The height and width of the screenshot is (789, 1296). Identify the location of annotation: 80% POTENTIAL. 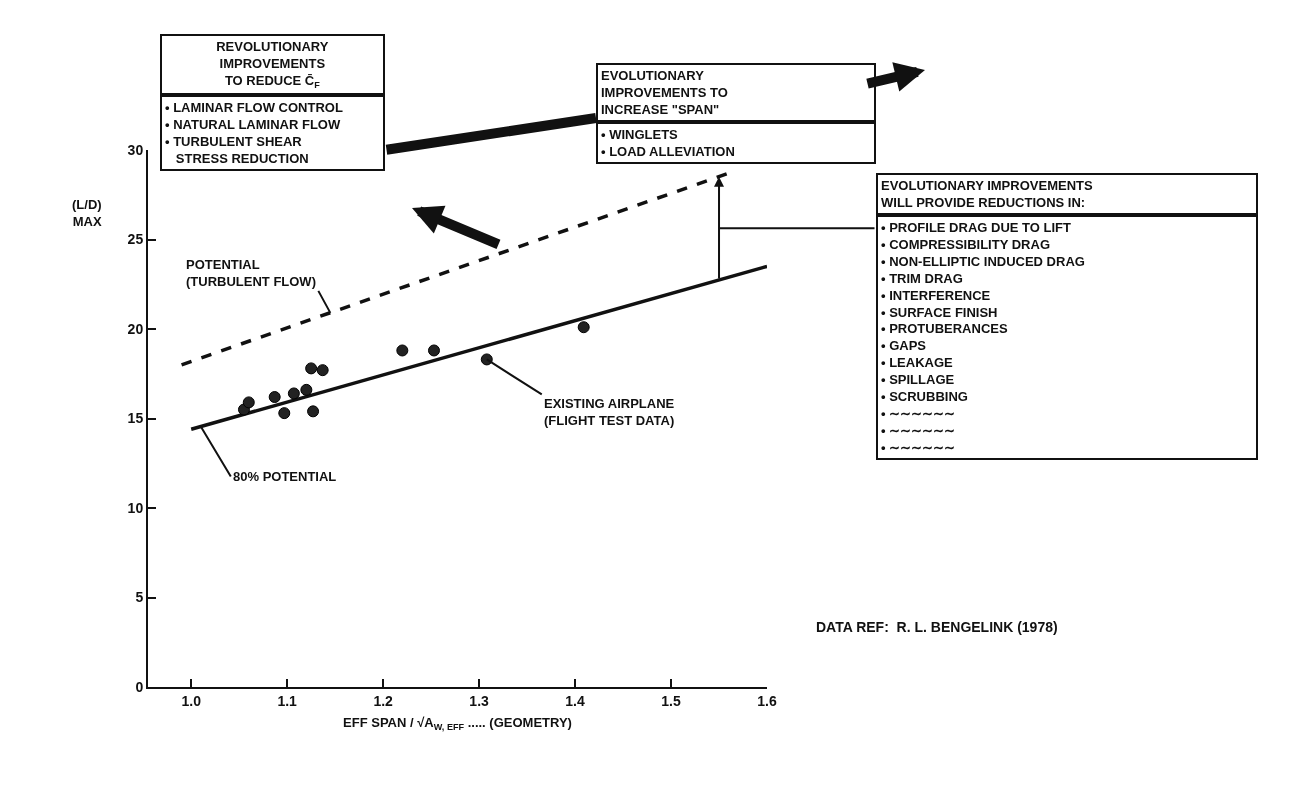
(285, 476).